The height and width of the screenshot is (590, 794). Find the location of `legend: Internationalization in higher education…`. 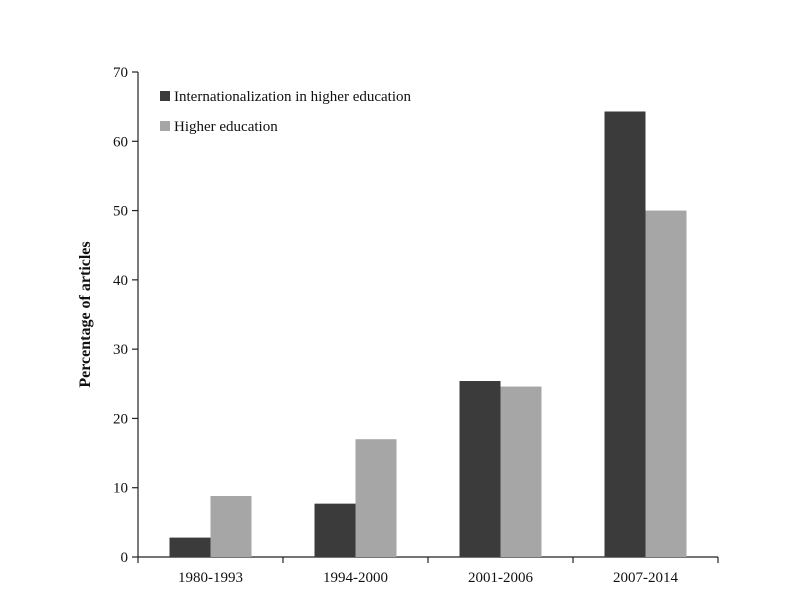

legend: Internationalization in higher education… is located at coordinates (285, 112).